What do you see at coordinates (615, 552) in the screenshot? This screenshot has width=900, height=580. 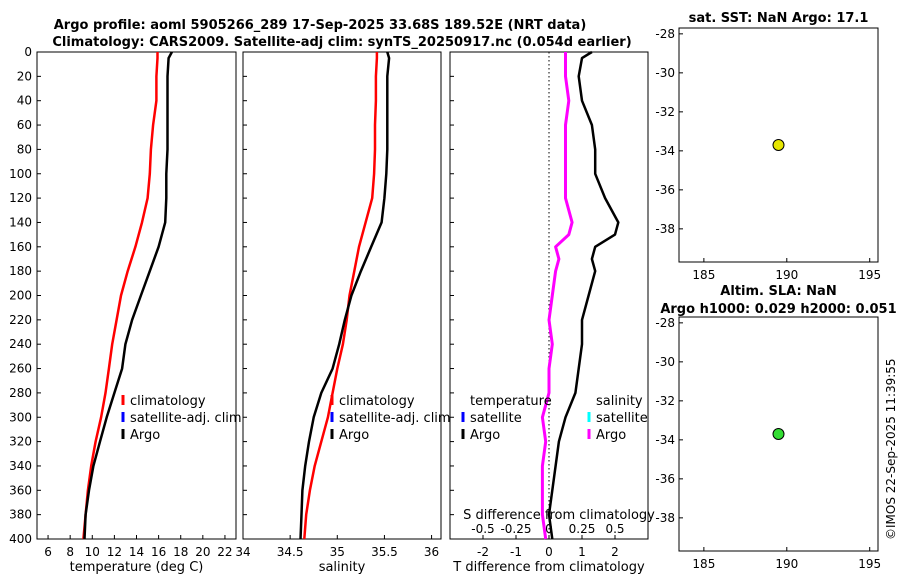 I see `difference-xtick-label: 2` at bounding box center [615, 552].